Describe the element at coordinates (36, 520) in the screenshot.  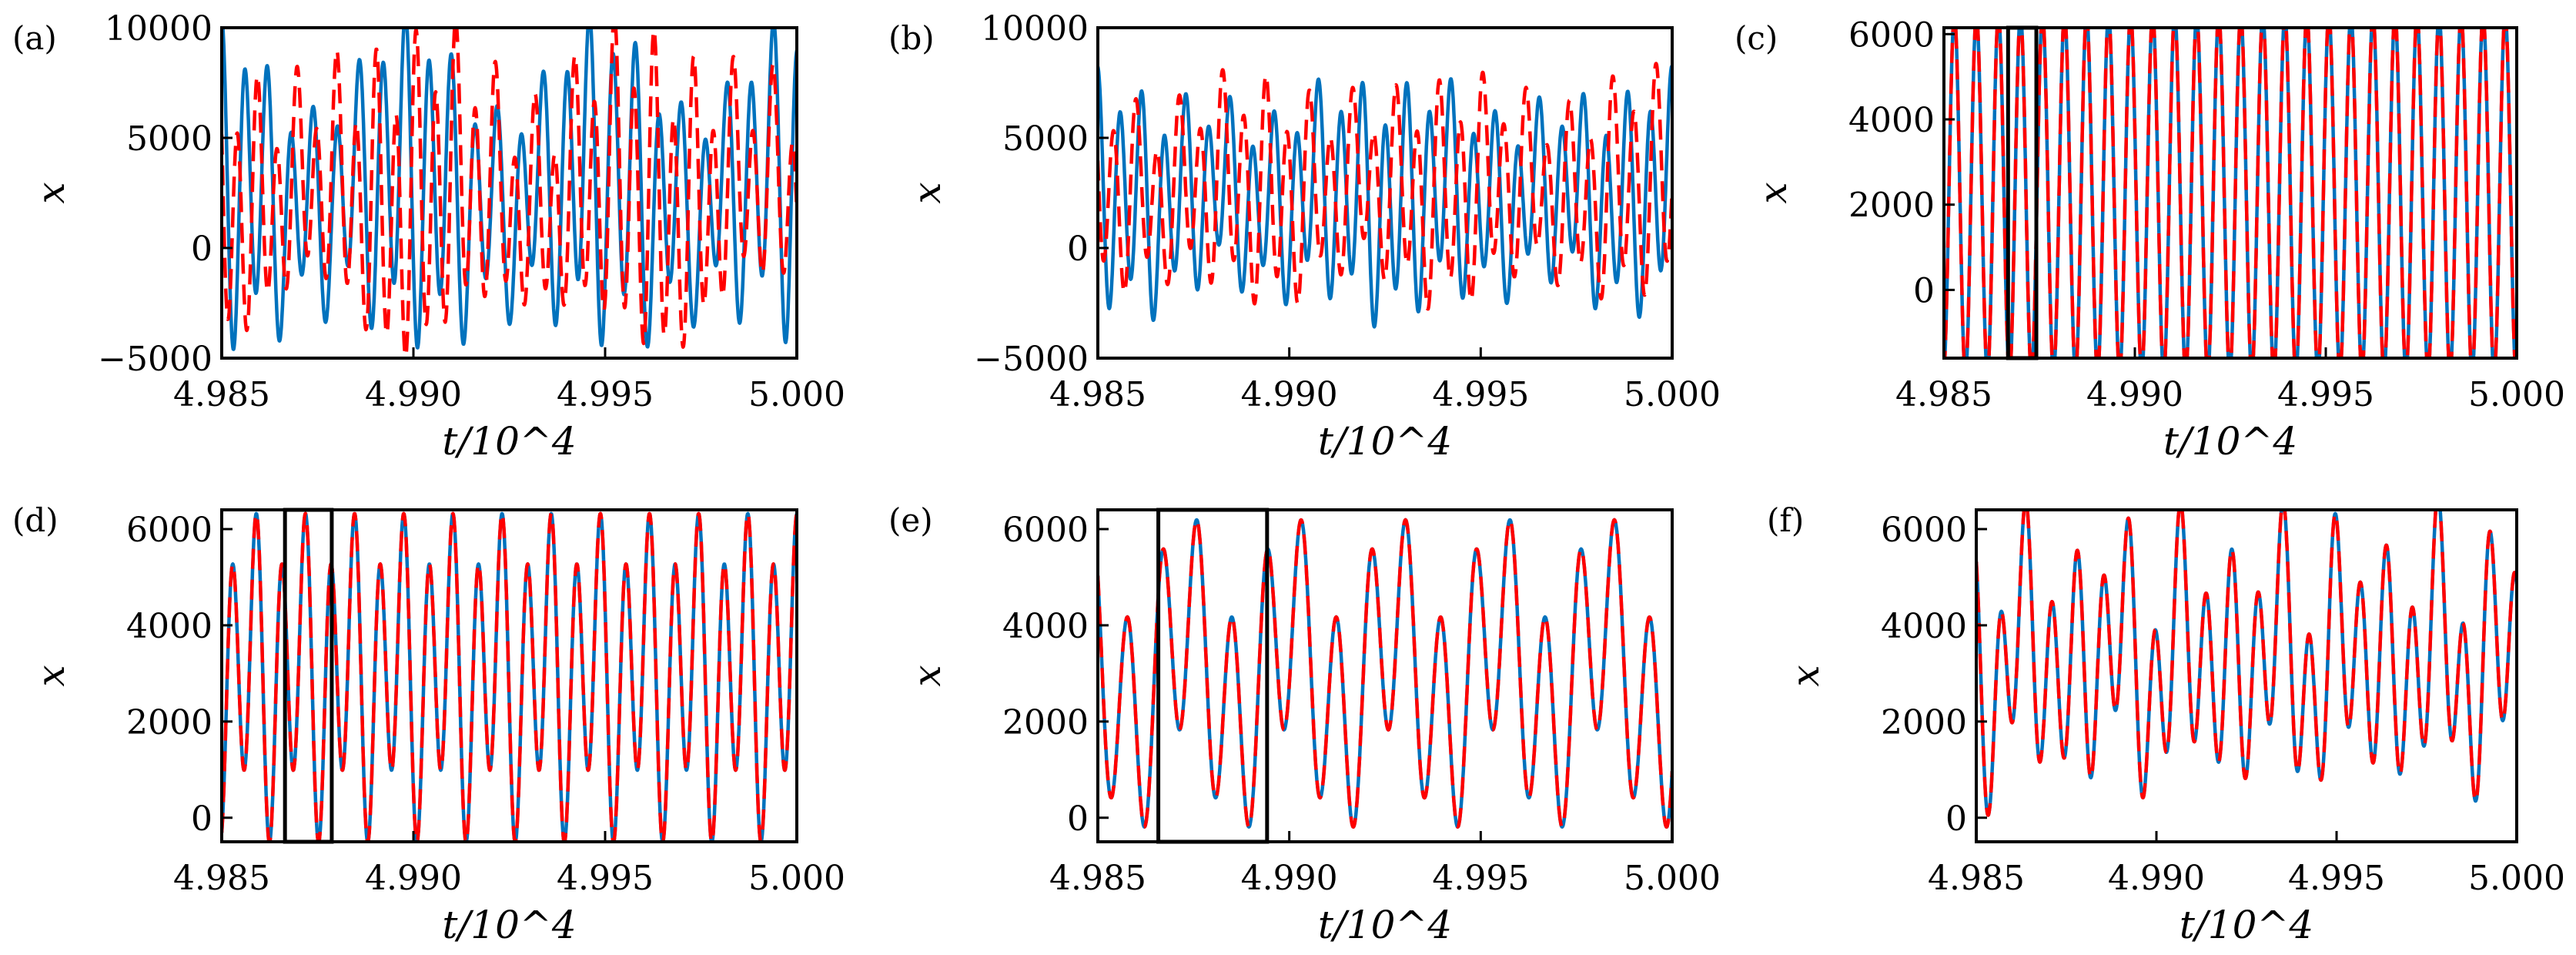
I see `panel-label: (d)` at that location.